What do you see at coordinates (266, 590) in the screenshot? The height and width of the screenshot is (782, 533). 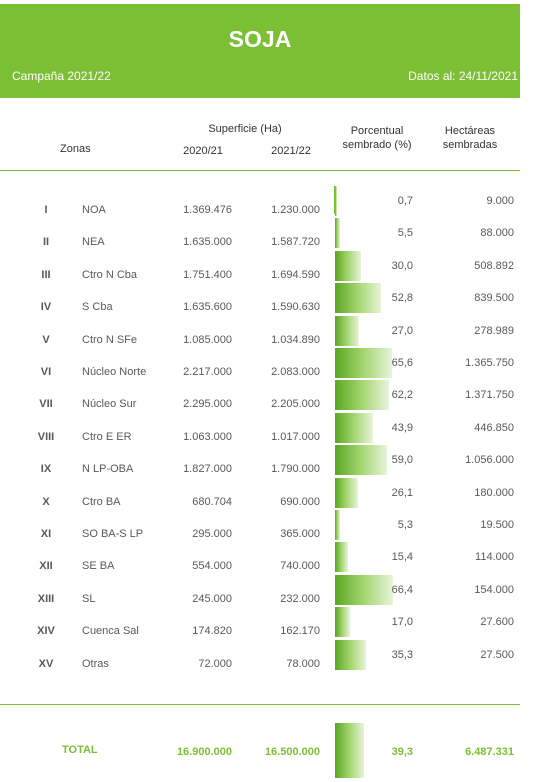 I see `table-row: XIII SL 245.000 232.000 66,4 154.000` at bounding box center [266, 590].